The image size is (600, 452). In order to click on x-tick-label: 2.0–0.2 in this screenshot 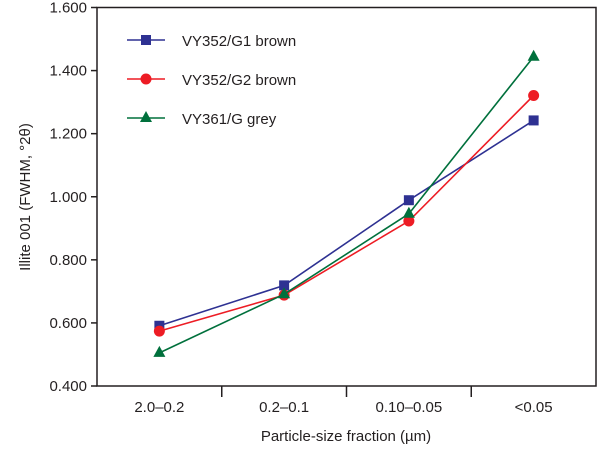, I will do `click(159, 407)`.